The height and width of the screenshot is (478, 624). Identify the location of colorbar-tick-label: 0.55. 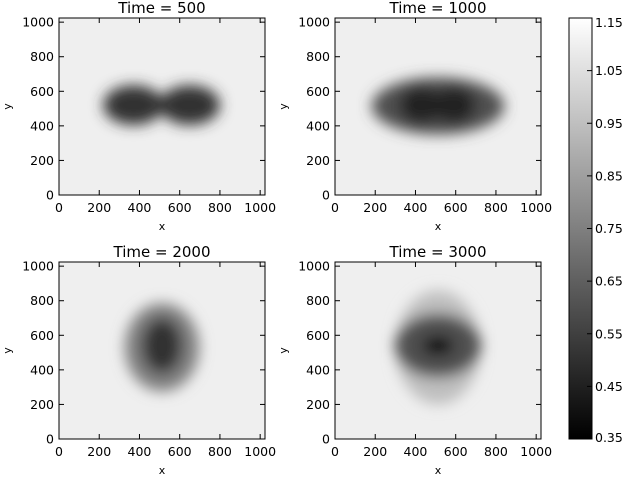
(609, 333).